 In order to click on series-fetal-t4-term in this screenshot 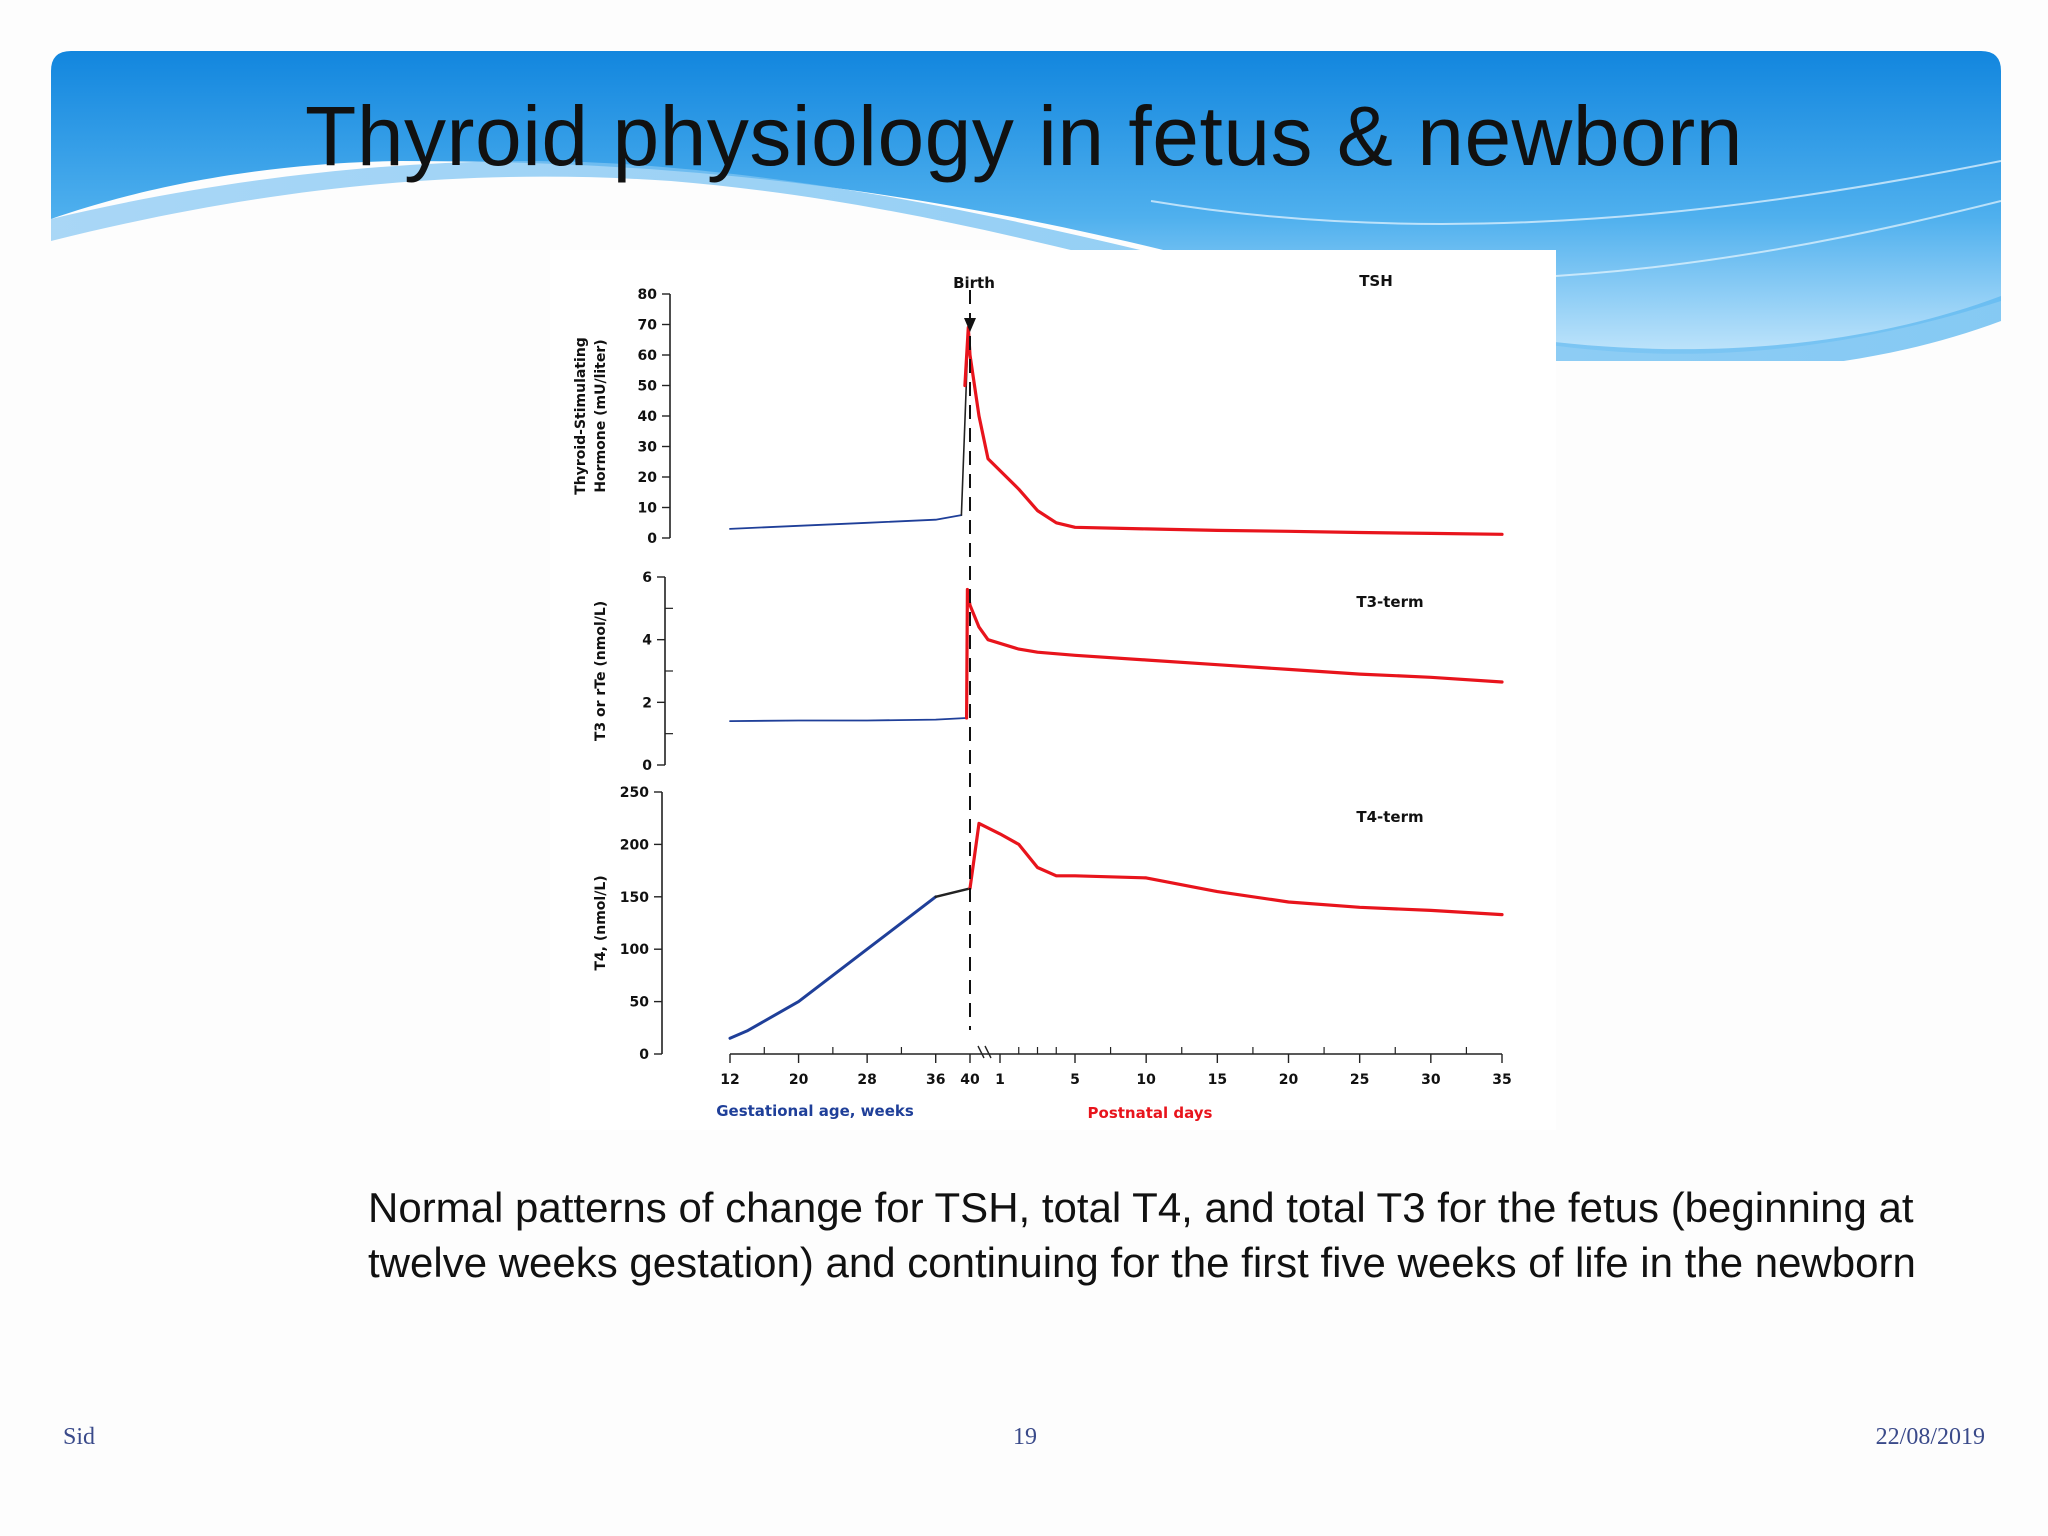, I will do `click(833, 967)`.